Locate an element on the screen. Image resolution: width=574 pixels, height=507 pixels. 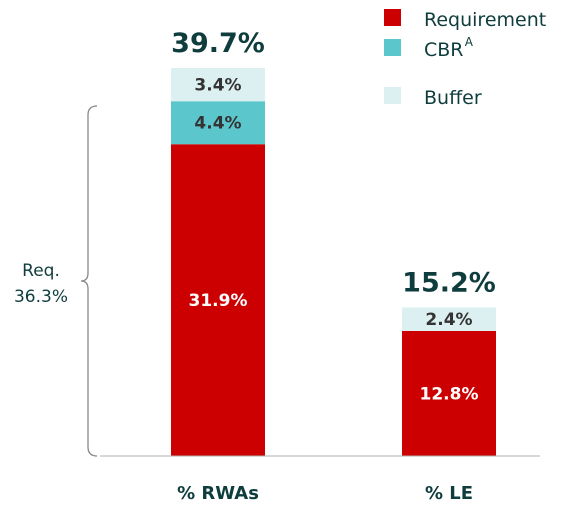
segment-label-requirement-1: 12.8% is located at coordinates (449, 394).